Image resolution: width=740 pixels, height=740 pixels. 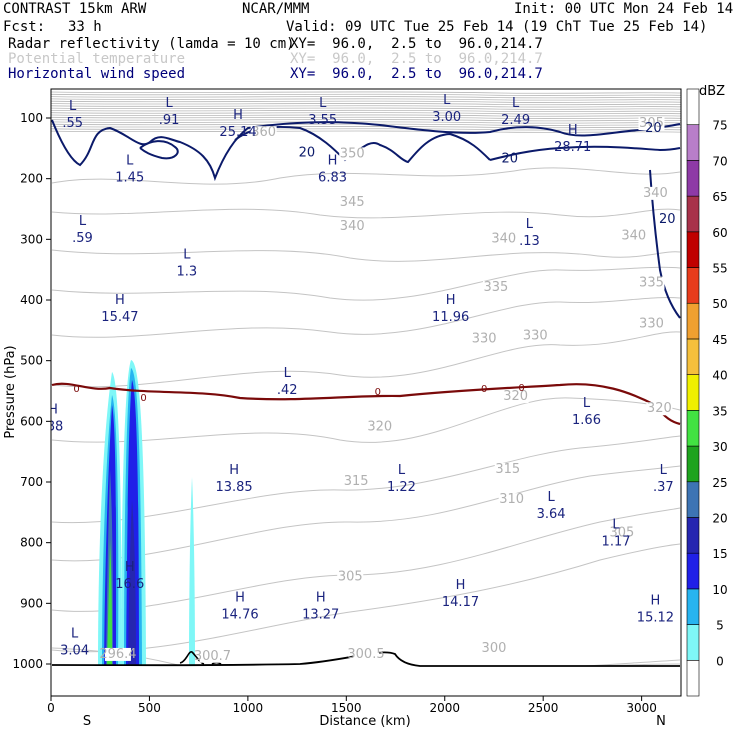 I want to click on y-tick-label: 200, so click(x=31, y=179).